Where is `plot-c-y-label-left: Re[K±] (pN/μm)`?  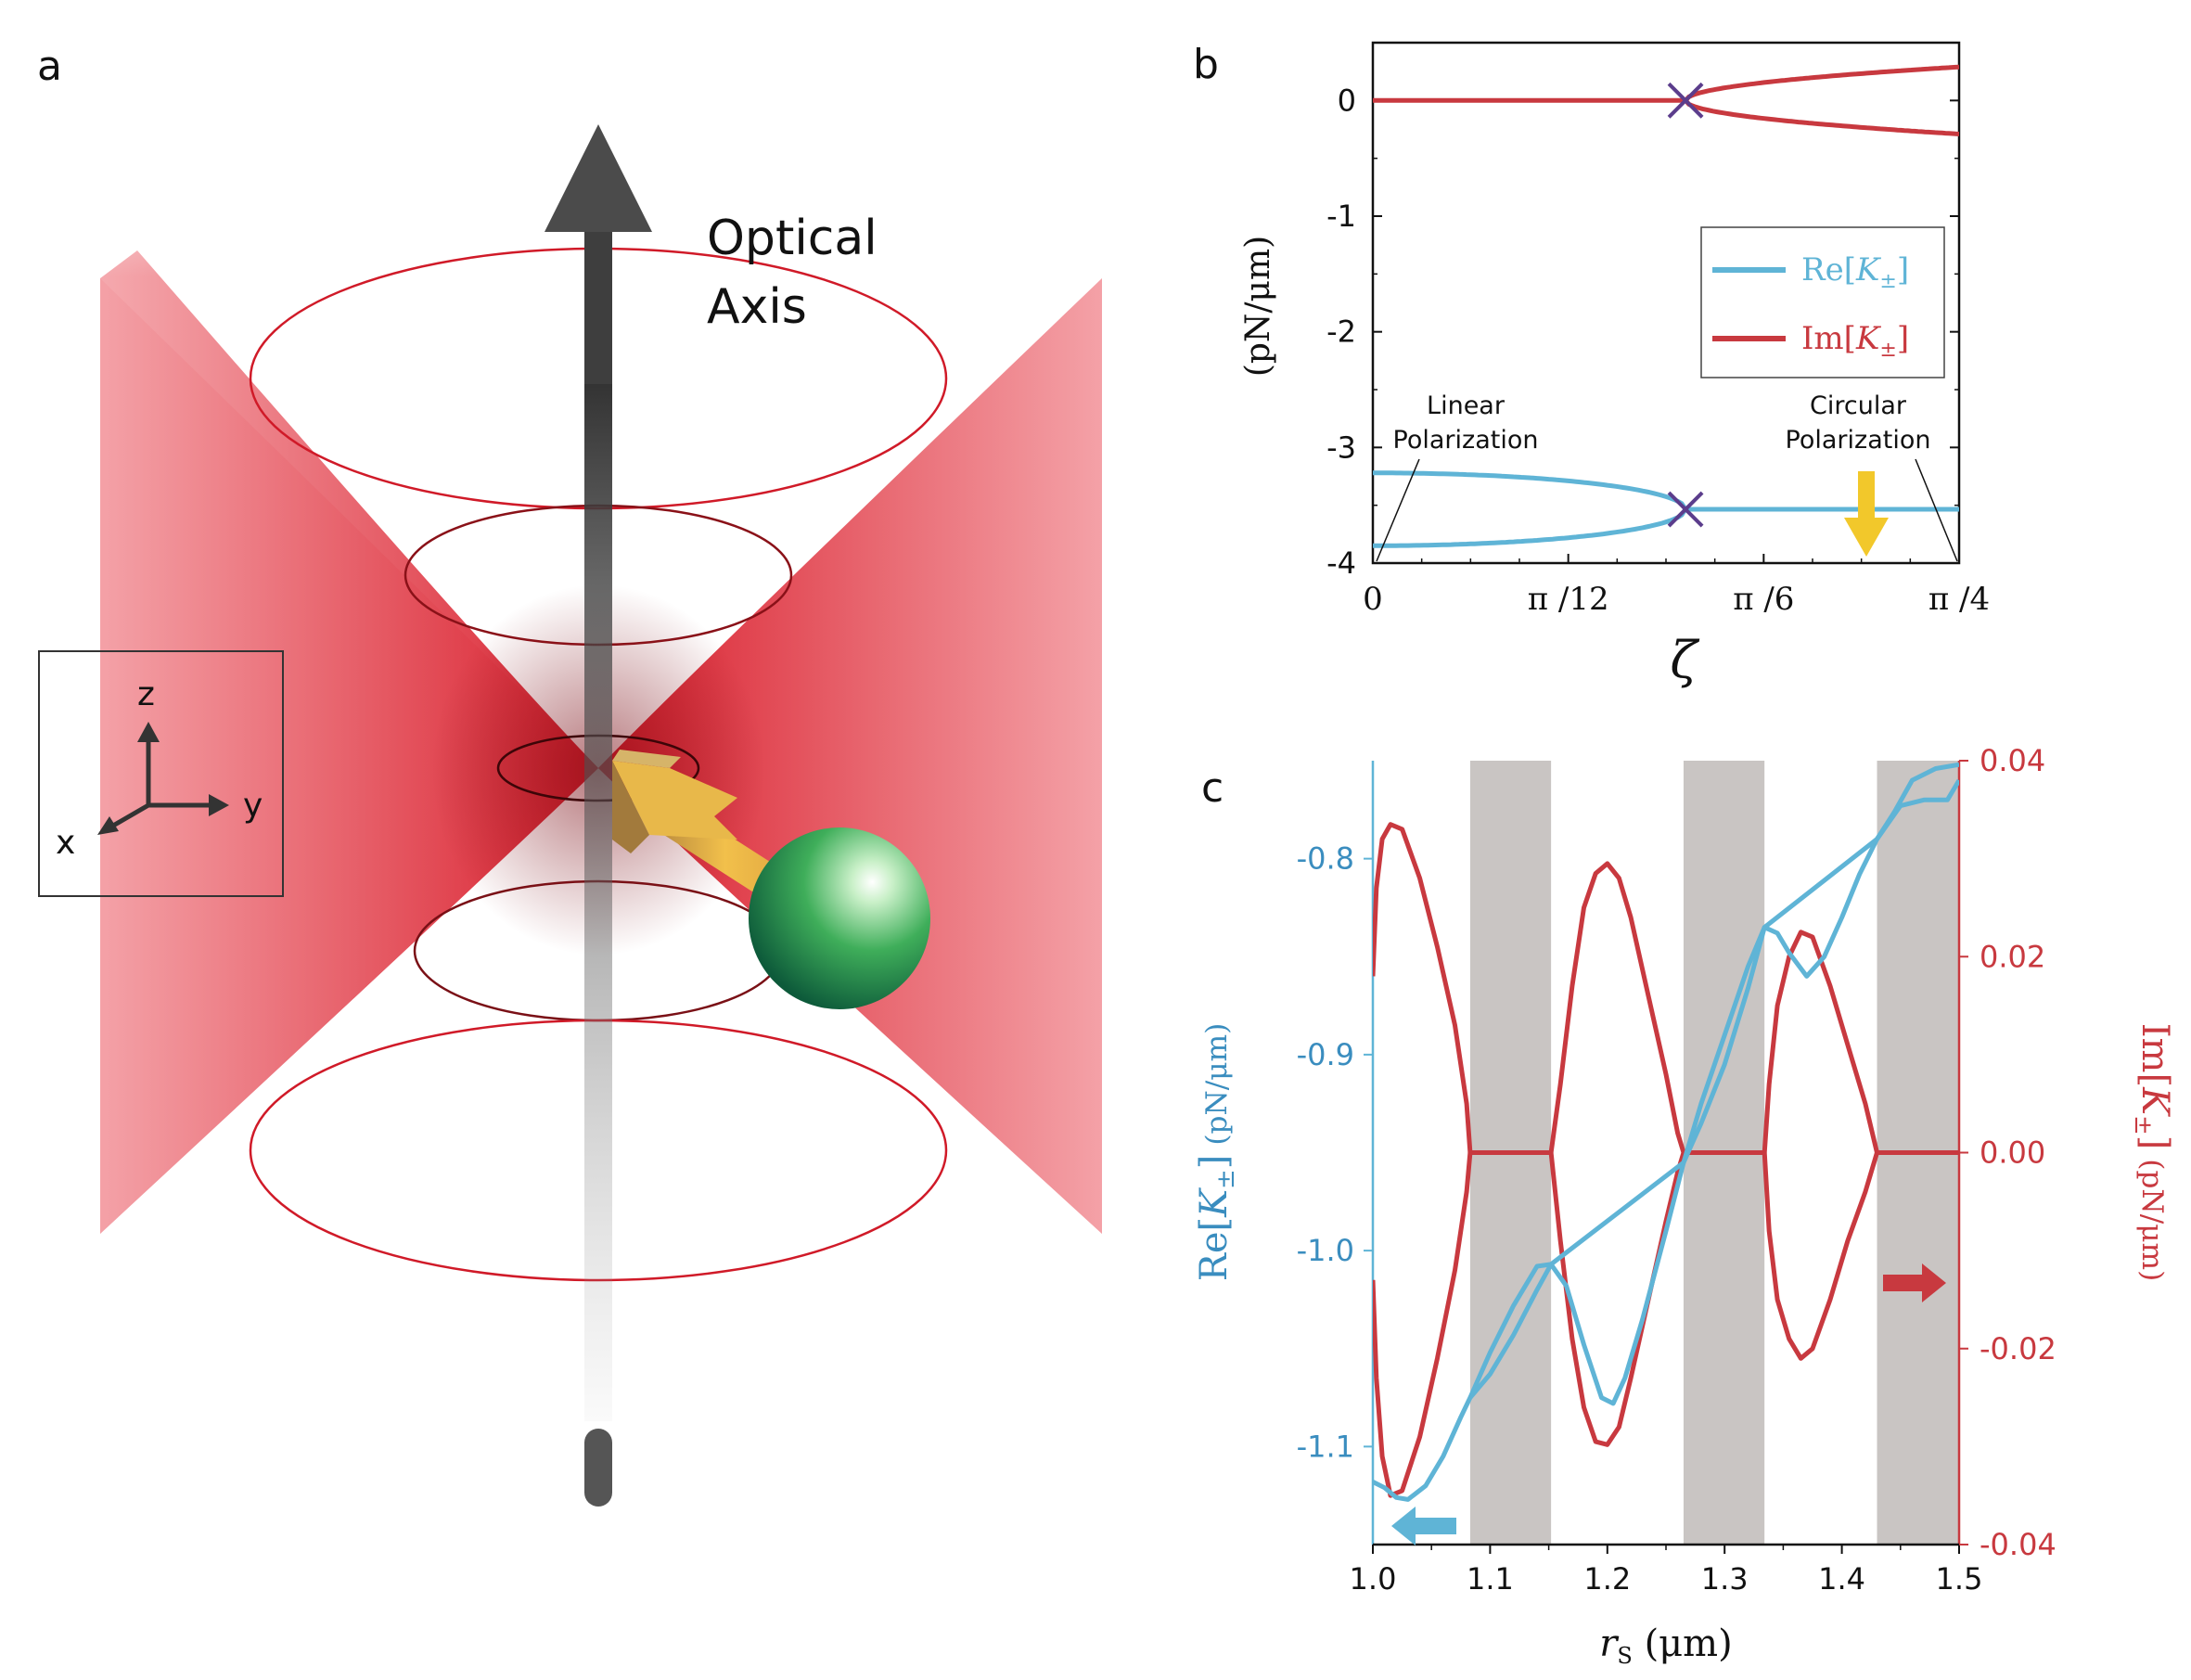 plot-c-y-label-left: Re[K±] (pN/μm) is located at coordinates (1216, 1152).